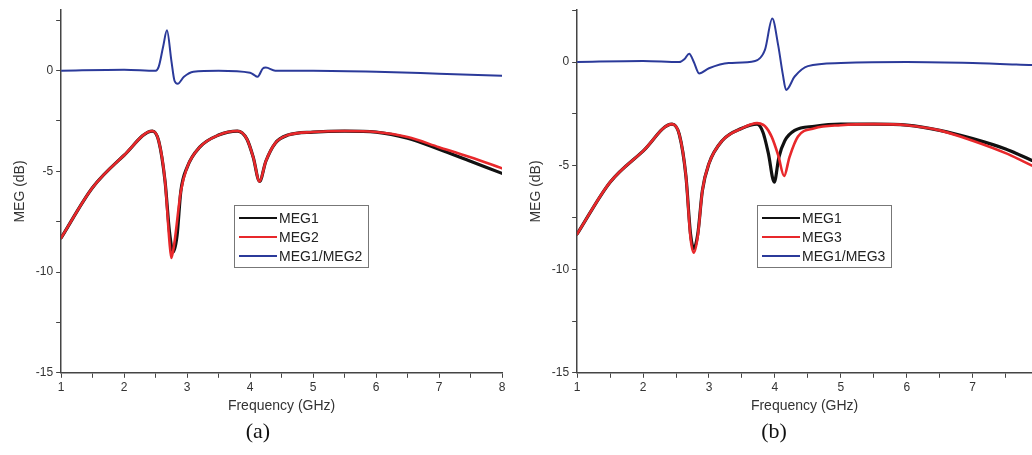 This screenshot has height=455, width=1032. What do you see at coordinates (299, 236) in the screenshot?
I see `legend-label: MEG2` at bounding box center [299, 236].